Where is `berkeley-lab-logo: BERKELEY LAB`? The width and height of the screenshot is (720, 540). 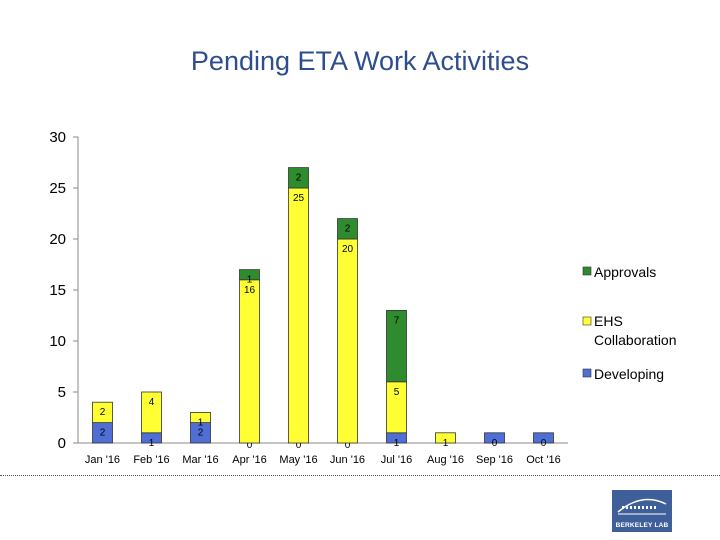 berkeley-lab-logo: BERKELEY LAB is located at coordinates (642, 511).